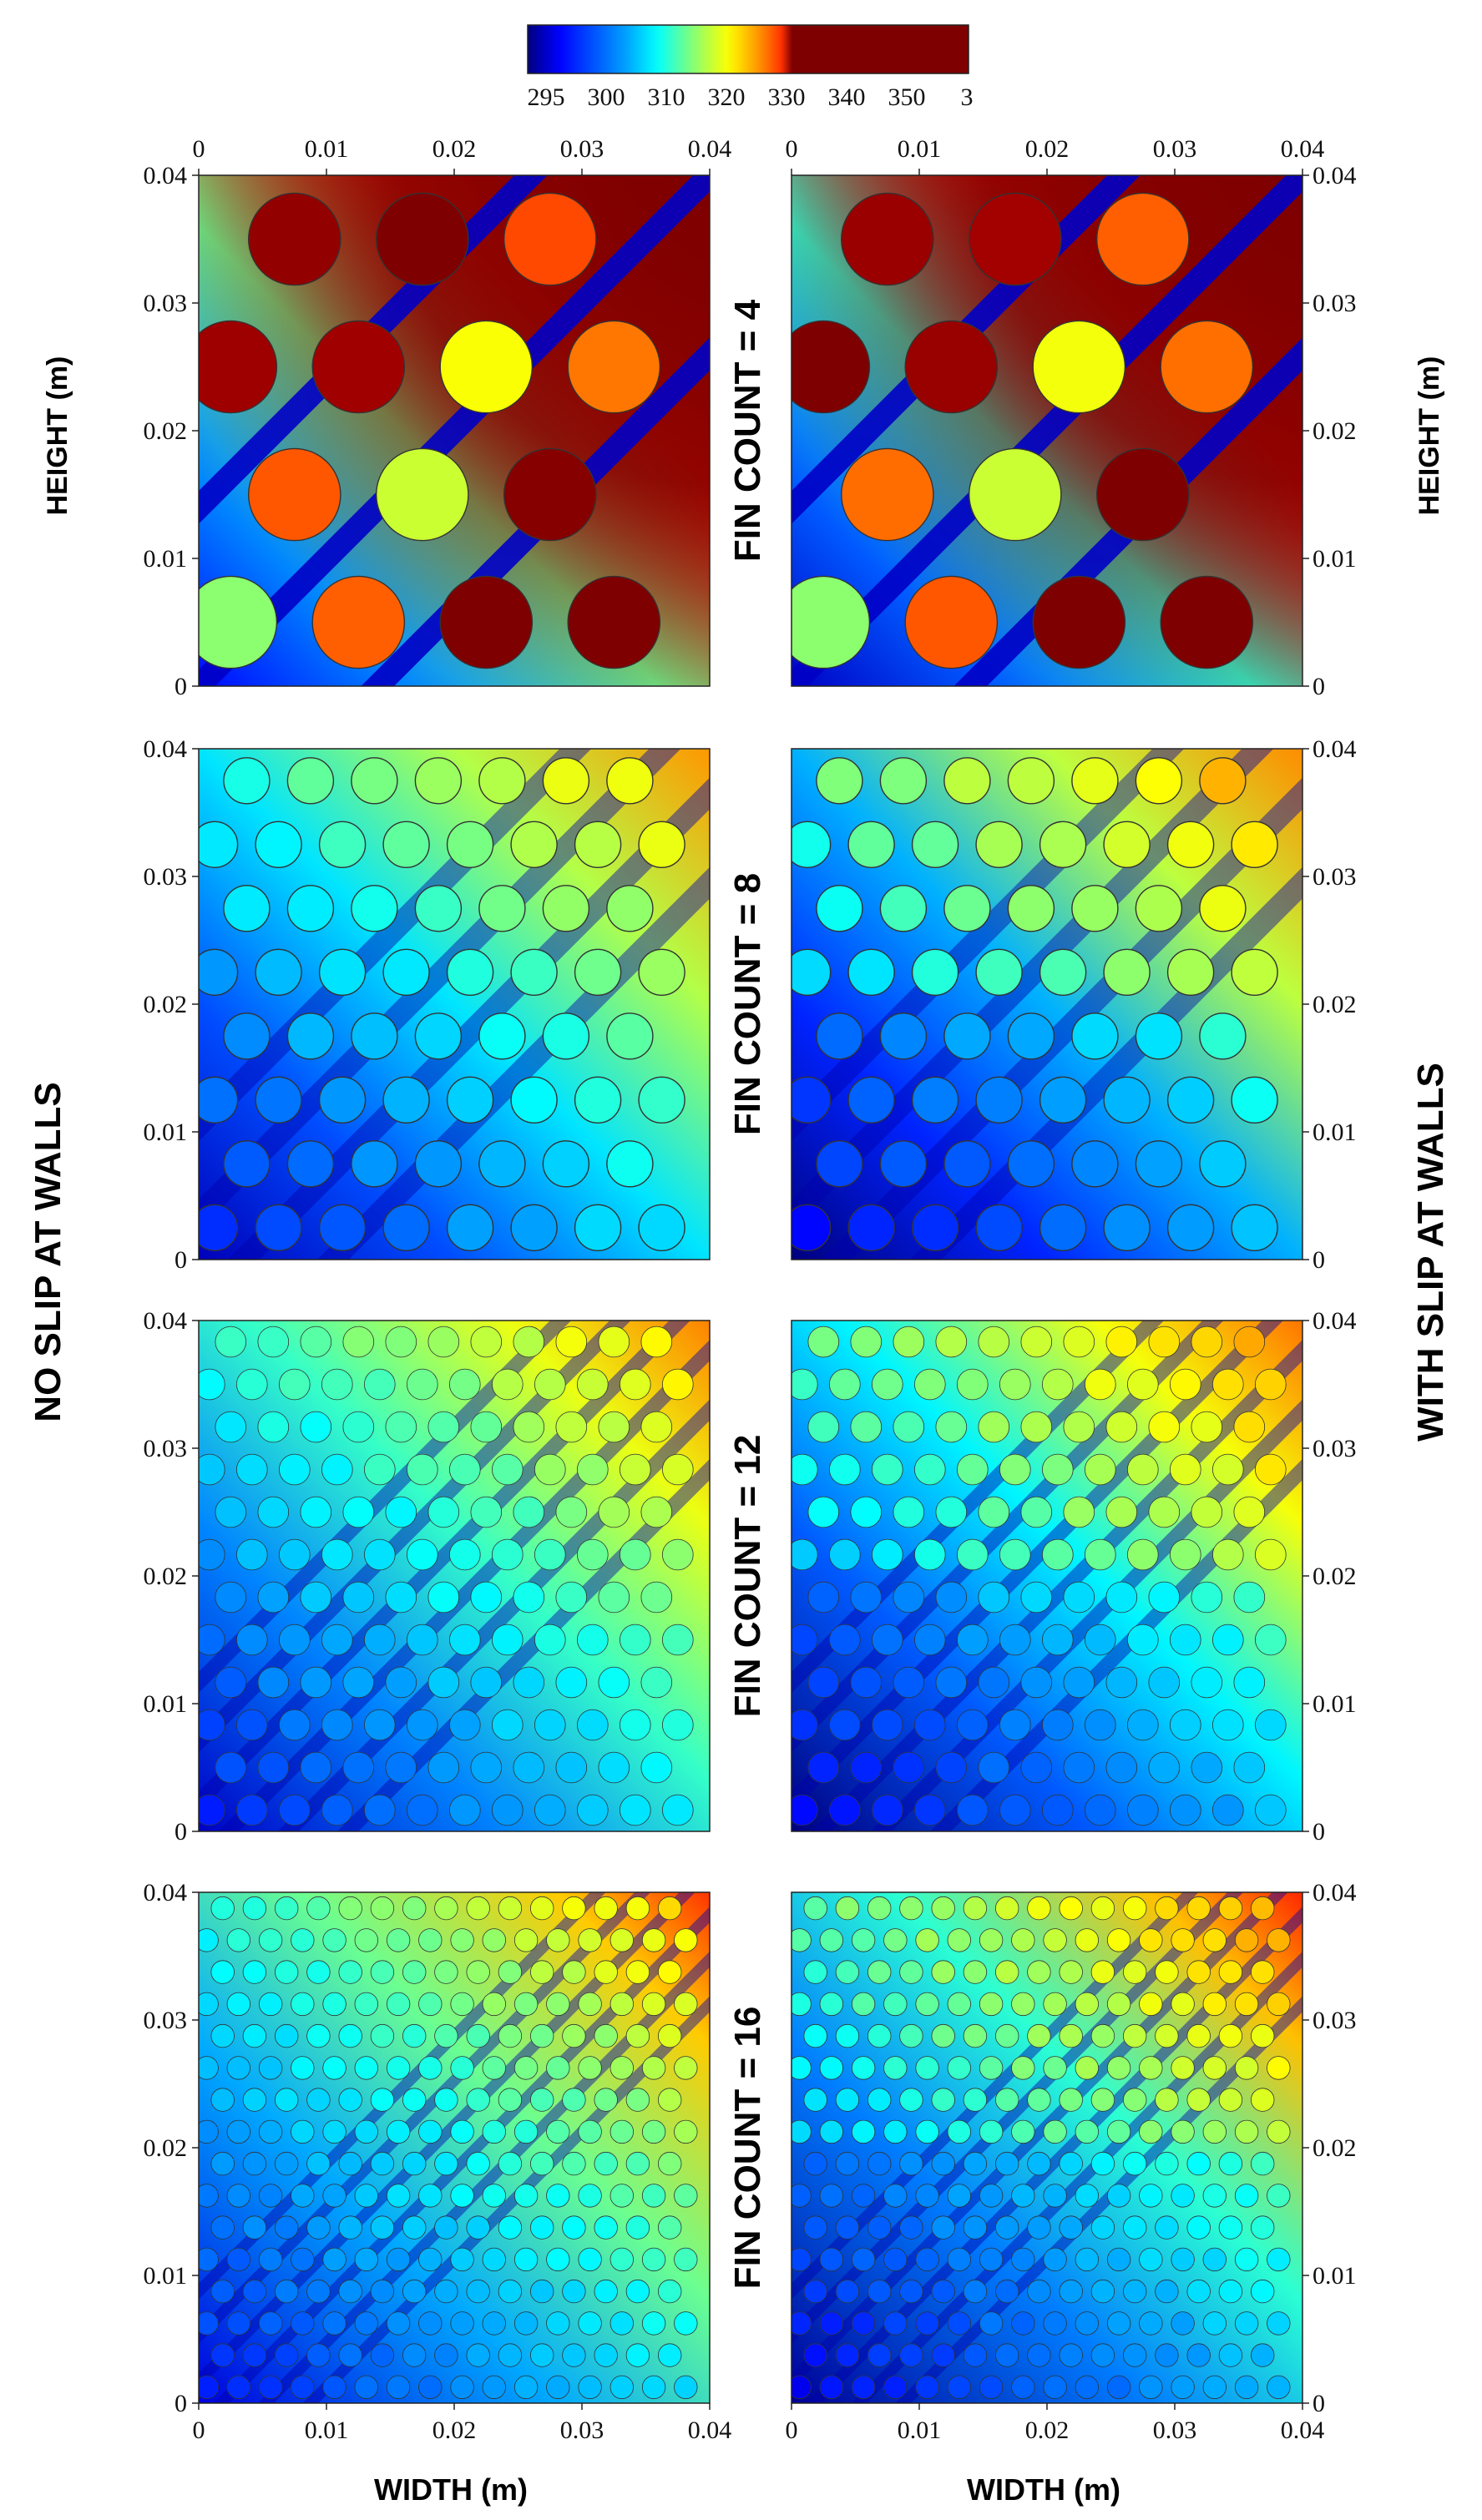  What do you see at coordinates (546, 97) in the screenshot?
I see `colorbar-tick-label: 295` at bounding box center [546, 97].